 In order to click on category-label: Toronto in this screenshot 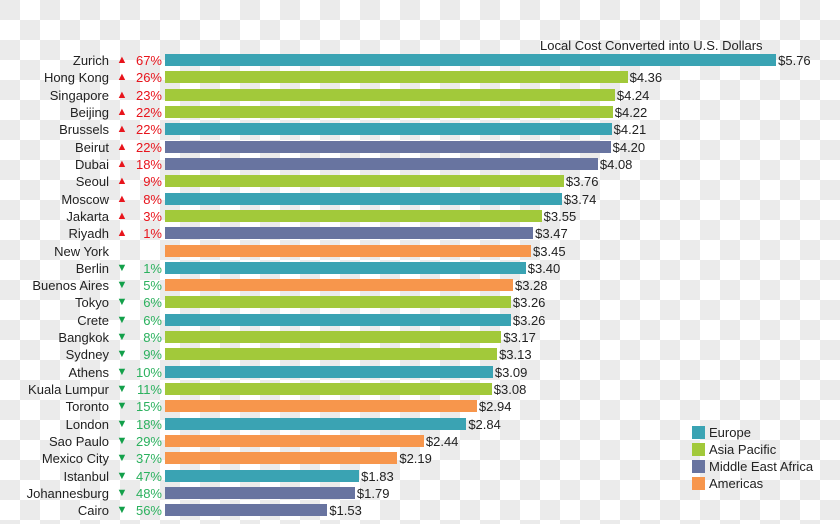, I will do `click(87, 407)`.